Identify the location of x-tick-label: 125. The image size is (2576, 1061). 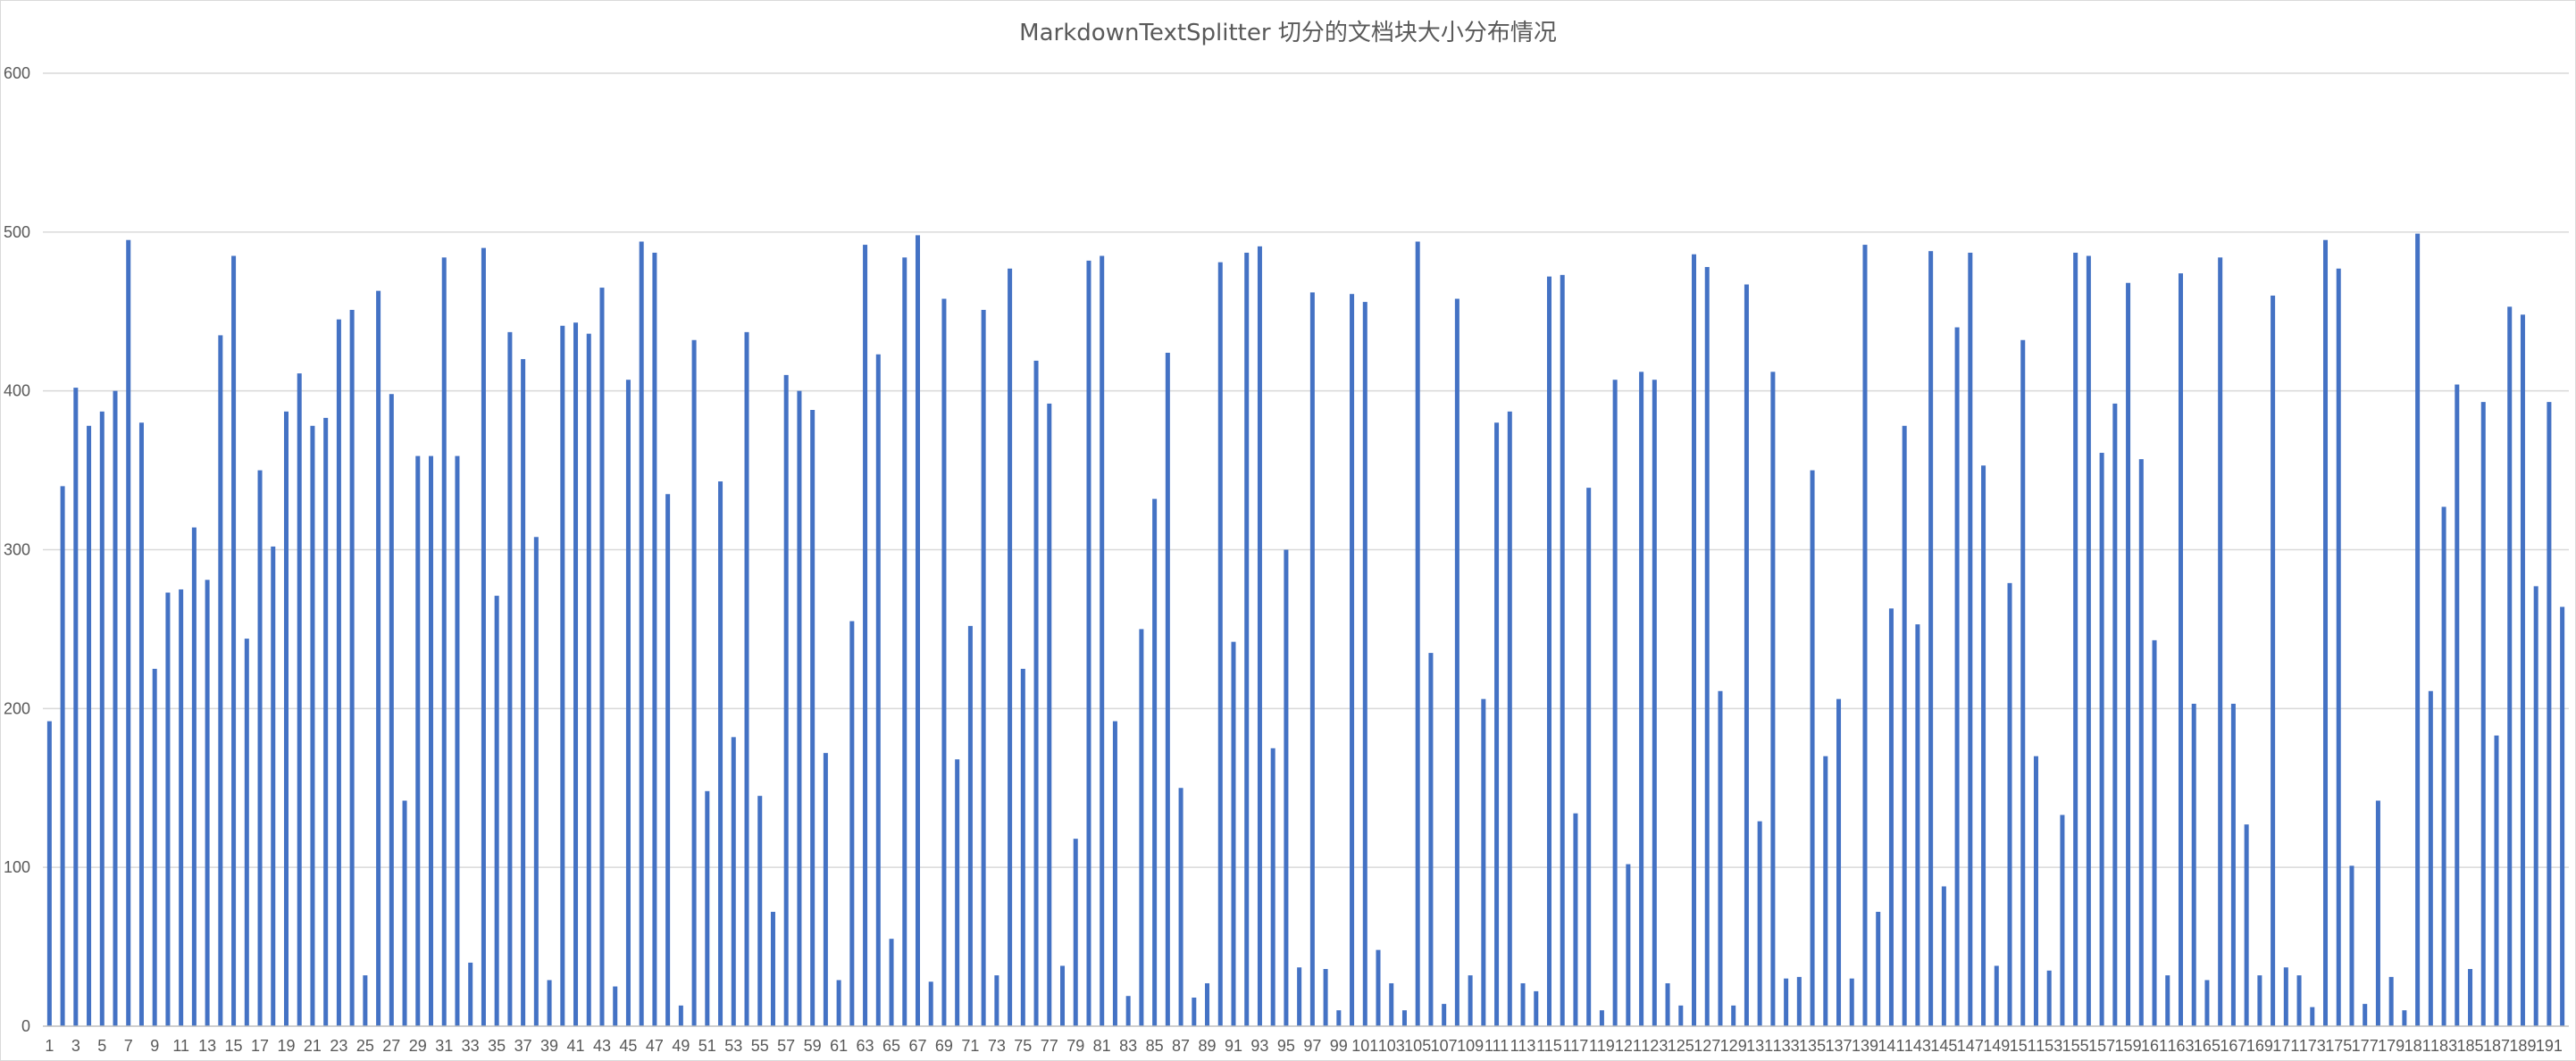
(1681, 1046).